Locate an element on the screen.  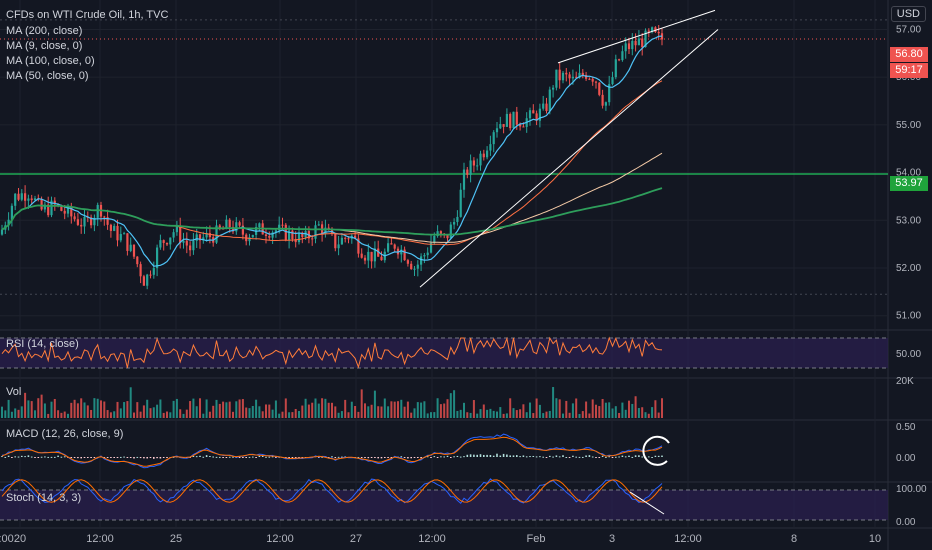
time-tick-label: 20 is located at coordinates (20, 539).